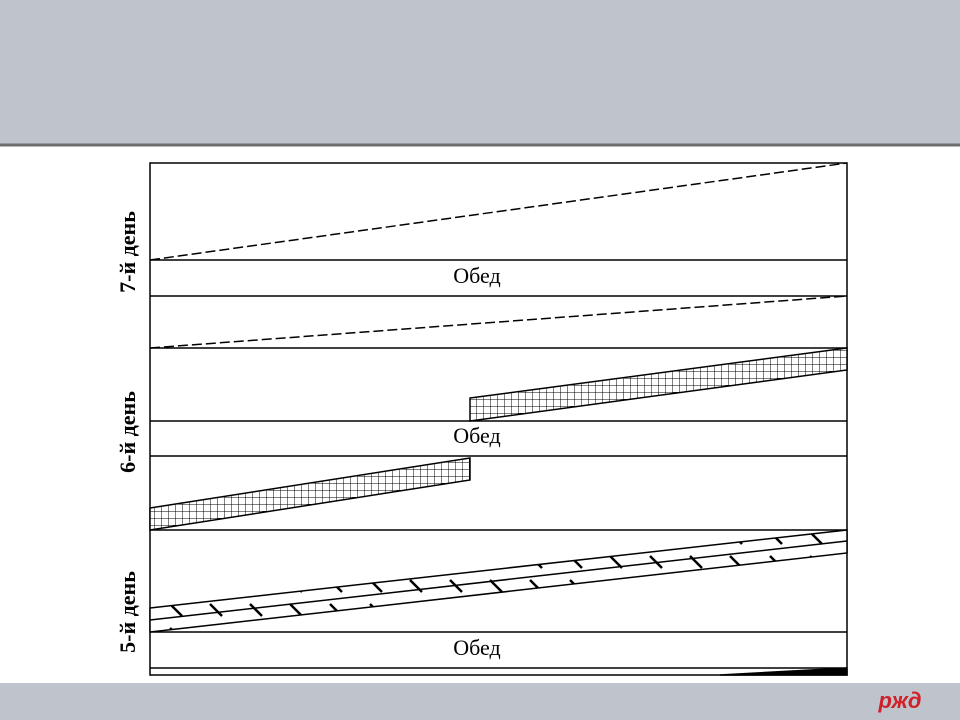 The image size is (960, 720). I want to click on day-label: 7-й день, so click(127, 252).